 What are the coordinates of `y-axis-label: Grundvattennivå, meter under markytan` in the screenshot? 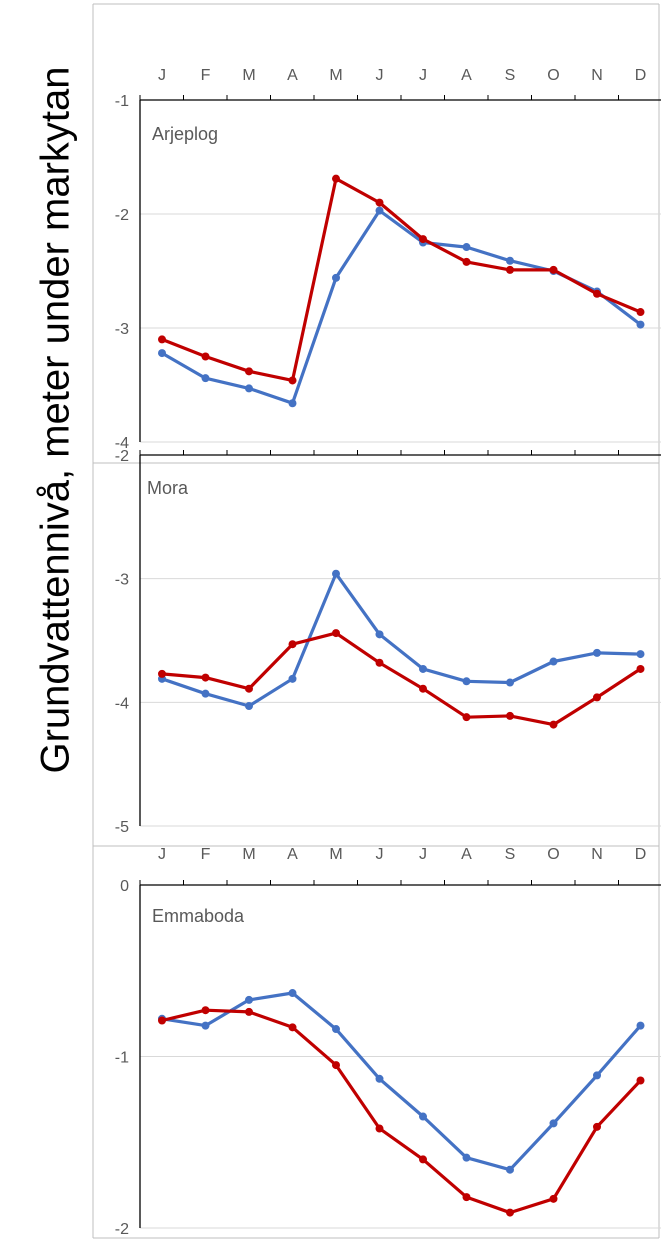 It's located at (55, 420).